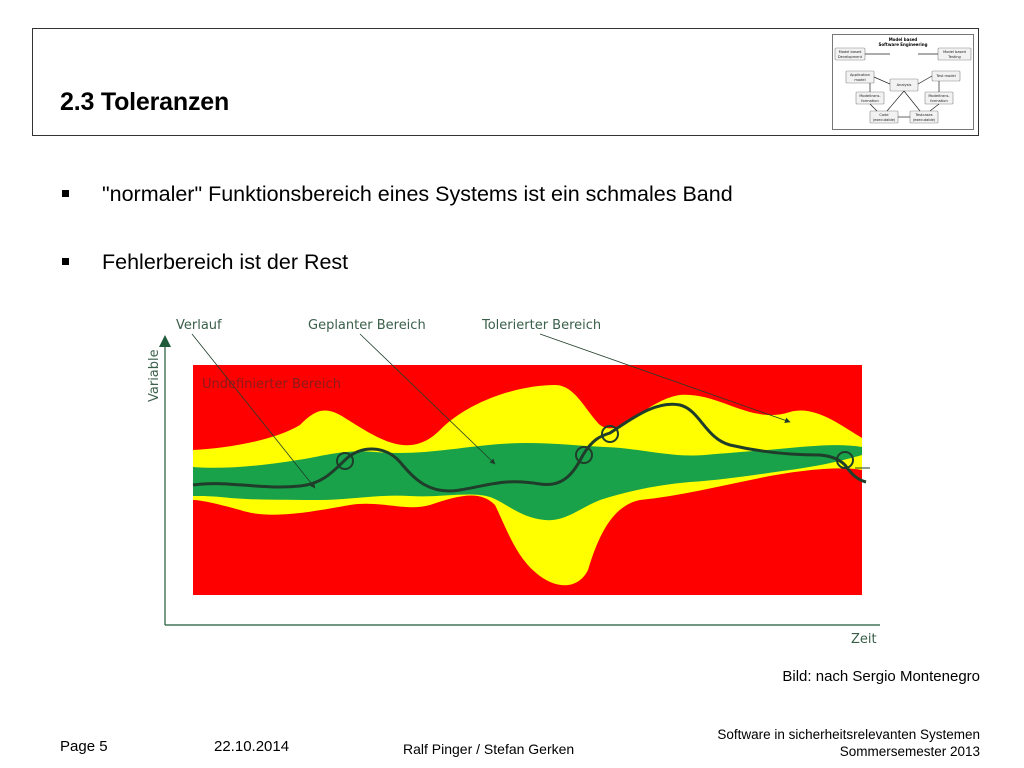  Describe the element at coordinates (665, 378) in the screenshot. I see `leader-toleriert` at that location.